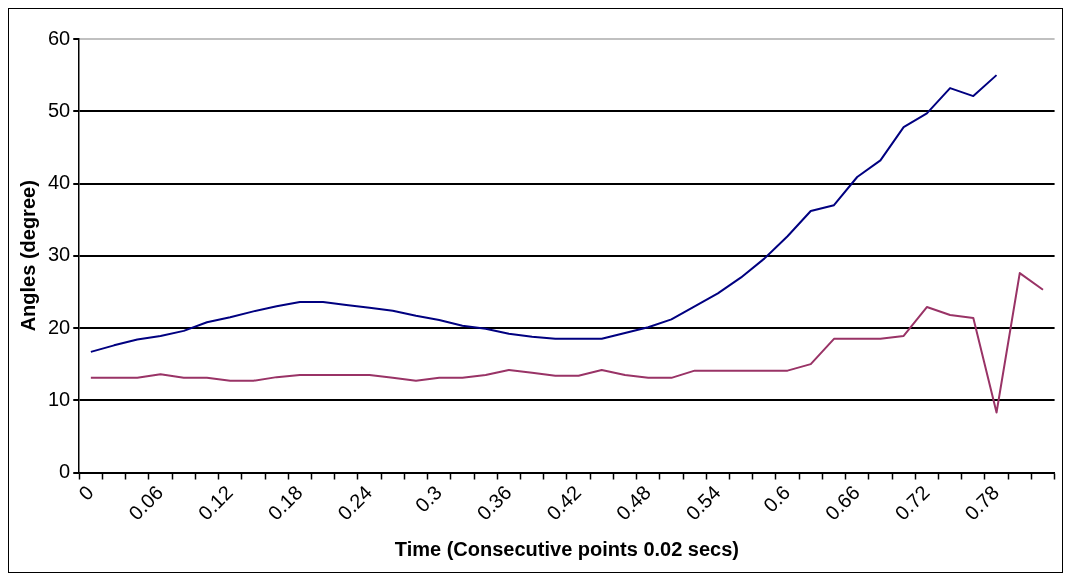  Describe the element at coordinates (59, 109) in the screenshot. I see `y-tick-label: 50` at that location.